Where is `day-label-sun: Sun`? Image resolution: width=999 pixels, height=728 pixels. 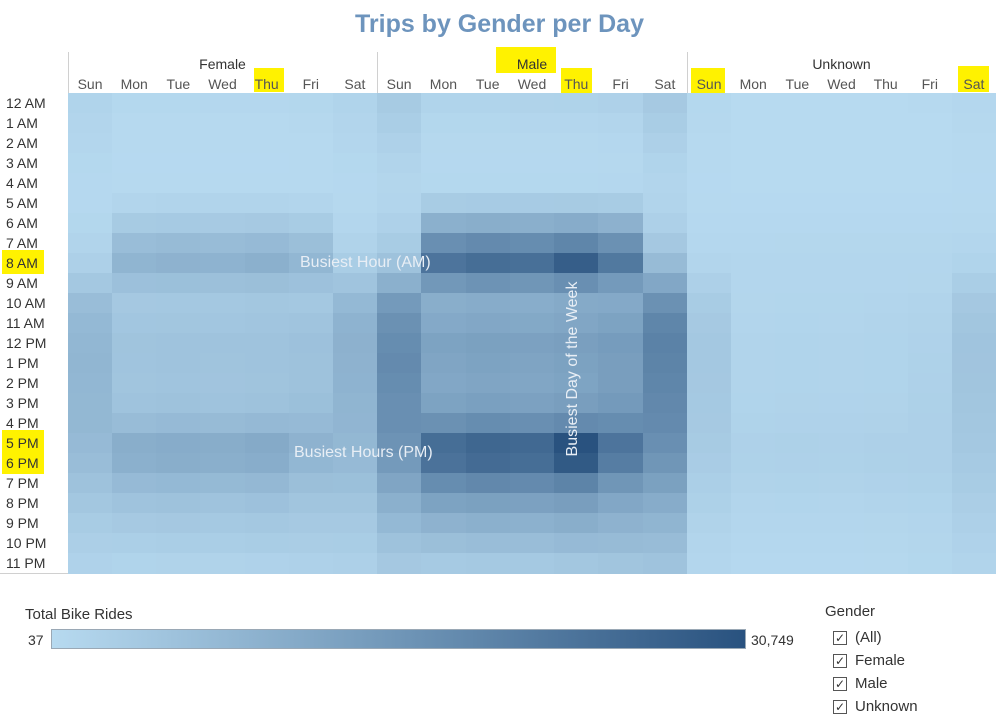 day-label-sun: Sun is located at coordinates (399, 84).